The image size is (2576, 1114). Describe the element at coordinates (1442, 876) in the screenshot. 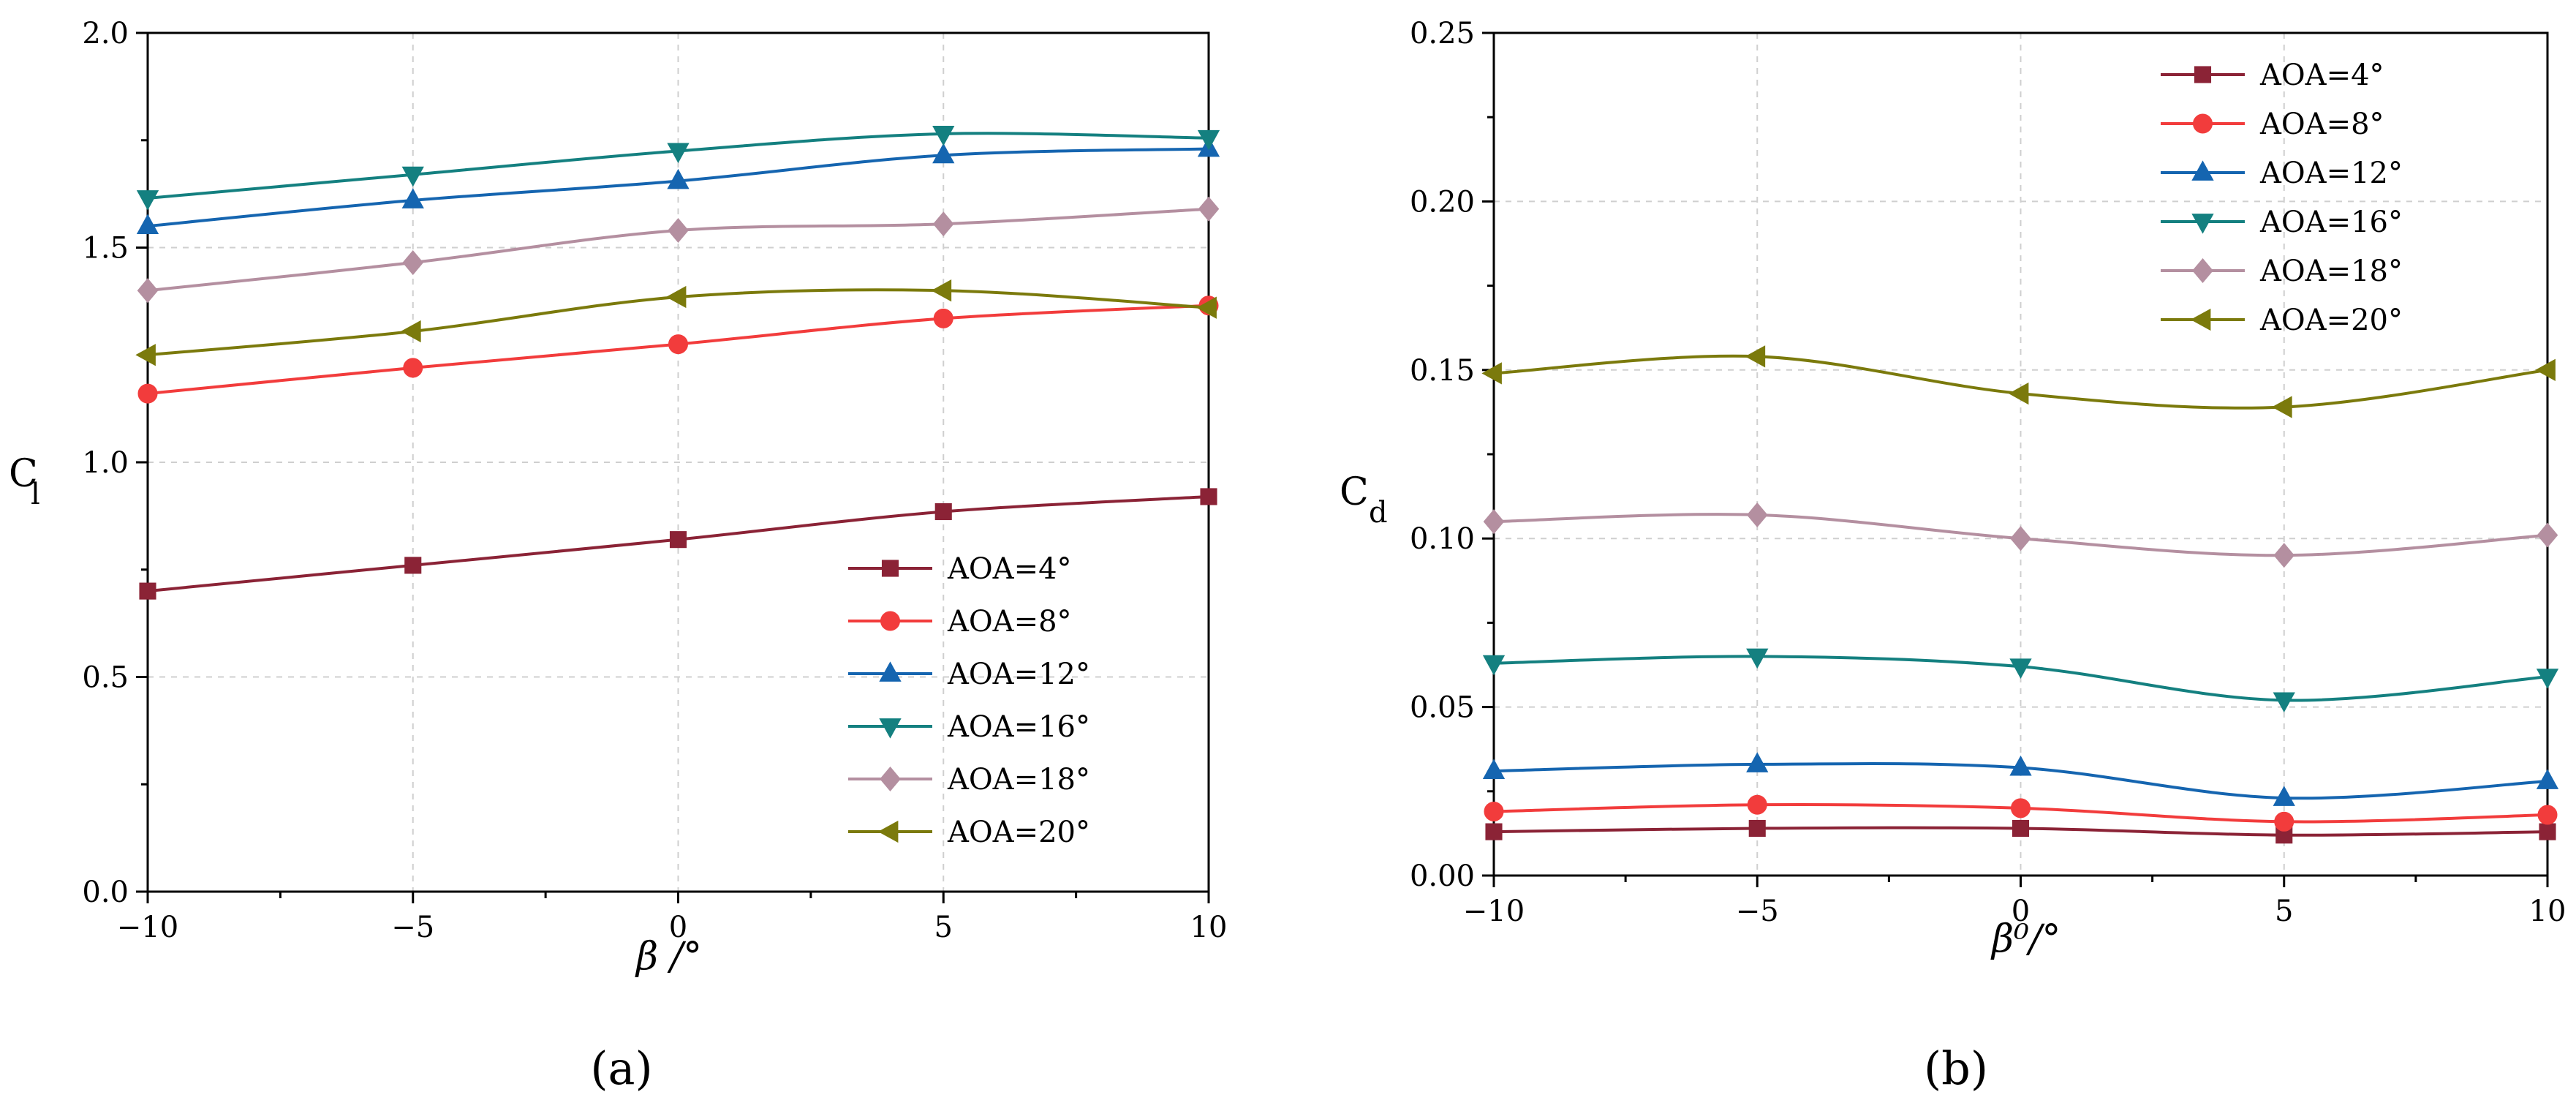

I see `y-tick-label: 0.00` at that location.